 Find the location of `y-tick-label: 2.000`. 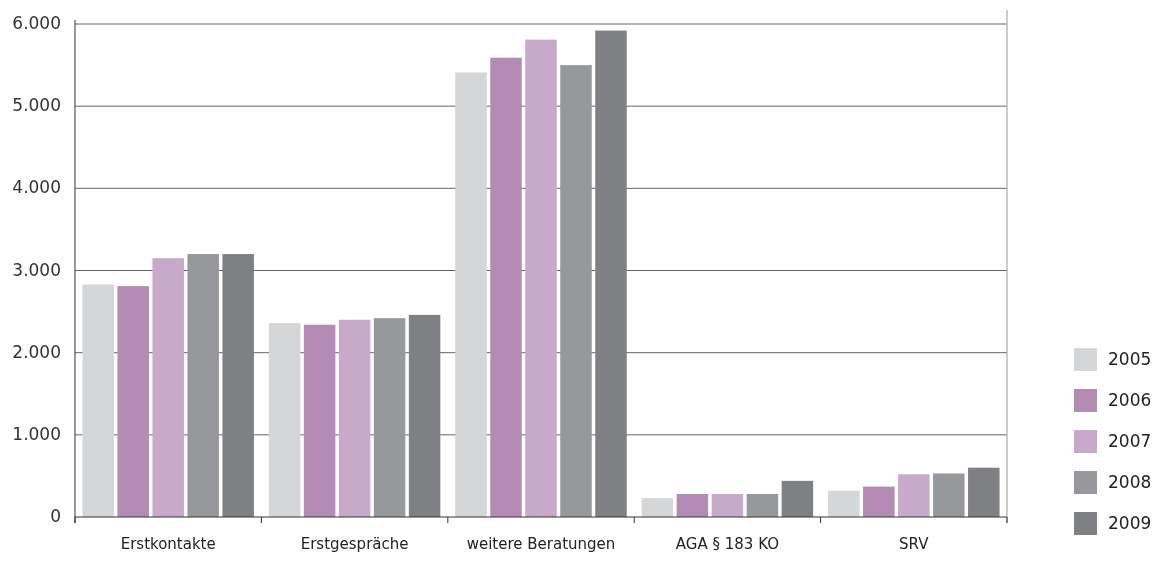

y-tick-label: 2.000 is located at coordinates (36, 351).